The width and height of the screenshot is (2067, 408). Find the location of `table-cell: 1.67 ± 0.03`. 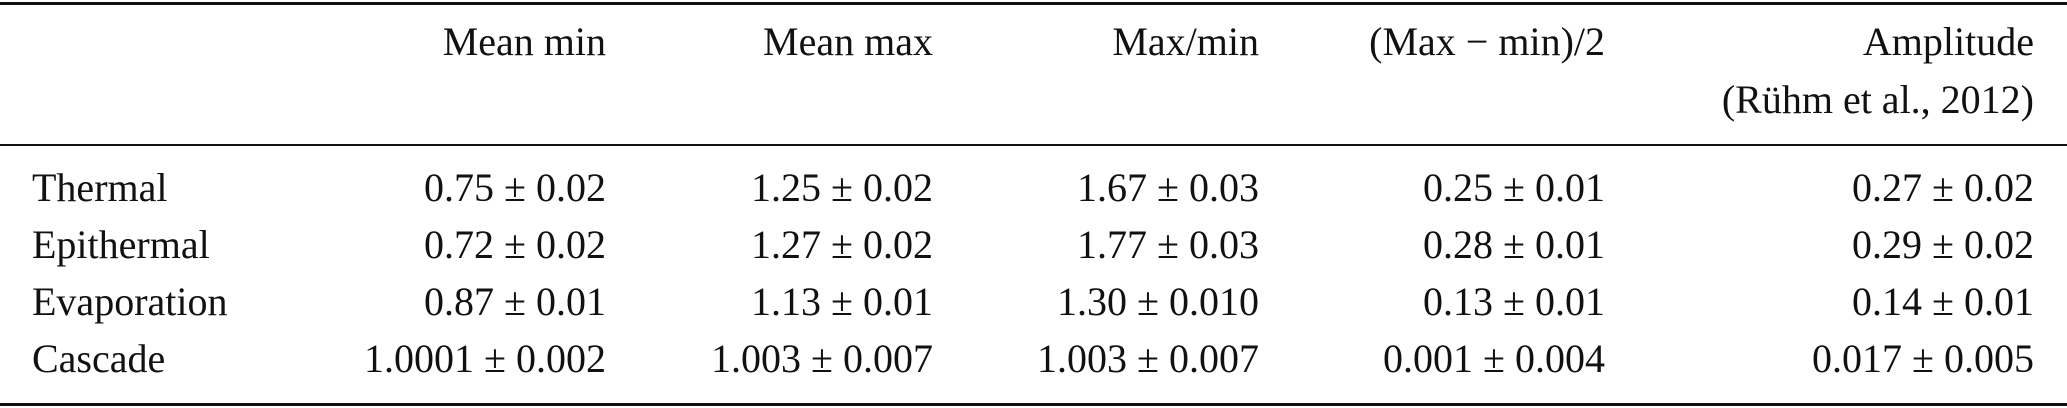

table-cell: 1.67 ± 0.03 is located at coordinates (1168, 187).